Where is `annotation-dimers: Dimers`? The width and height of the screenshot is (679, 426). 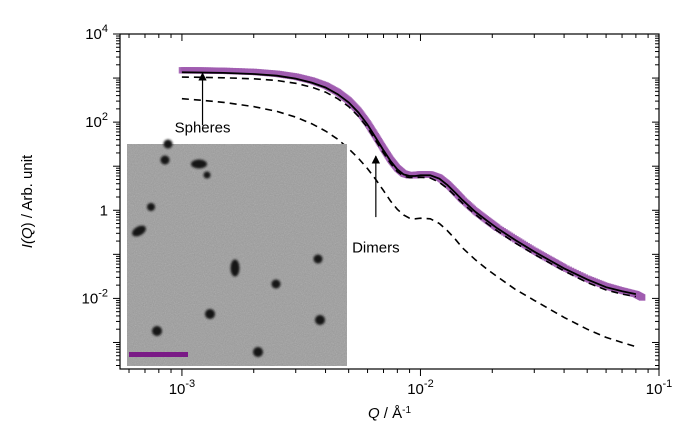 annotation-dimers: Dimers is located at coordinates (376, 206).